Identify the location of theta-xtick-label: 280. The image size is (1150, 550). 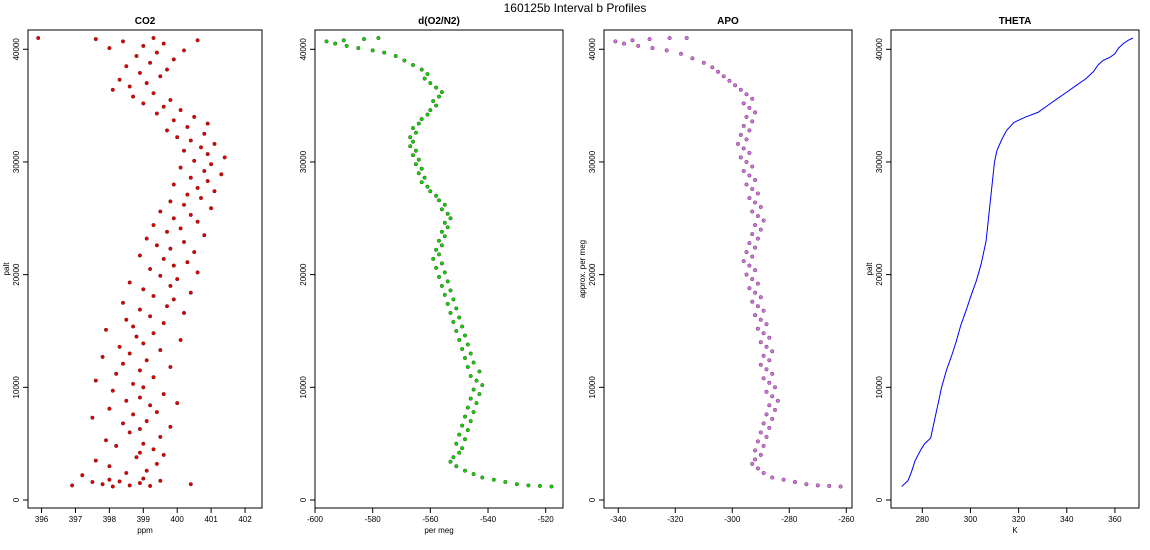
(923, 519).